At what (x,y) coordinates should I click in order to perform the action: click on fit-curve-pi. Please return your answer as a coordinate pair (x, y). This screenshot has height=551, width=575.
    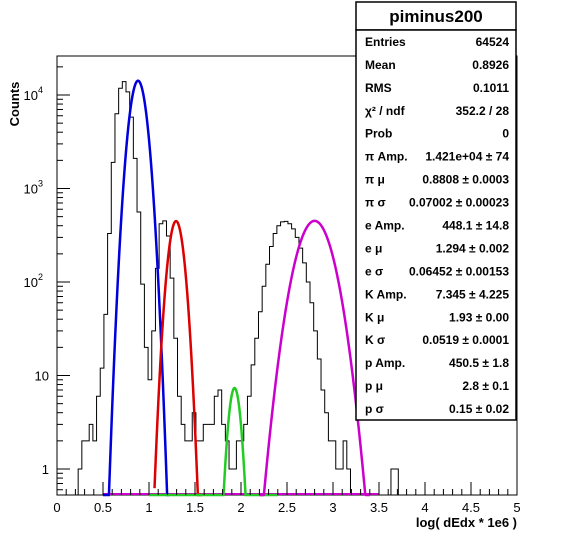
    Looking at the image, I should click on (136, 288).